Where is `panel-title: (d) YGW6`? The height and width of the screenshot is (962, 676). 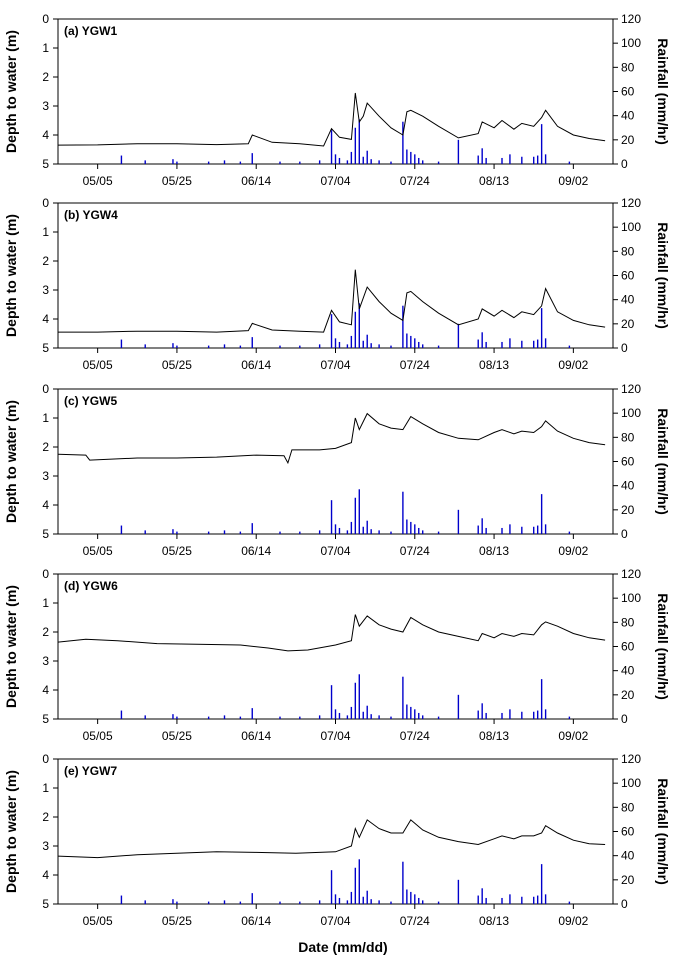 panel-title: (d) YGW6 is located at coordinates (91, 586).